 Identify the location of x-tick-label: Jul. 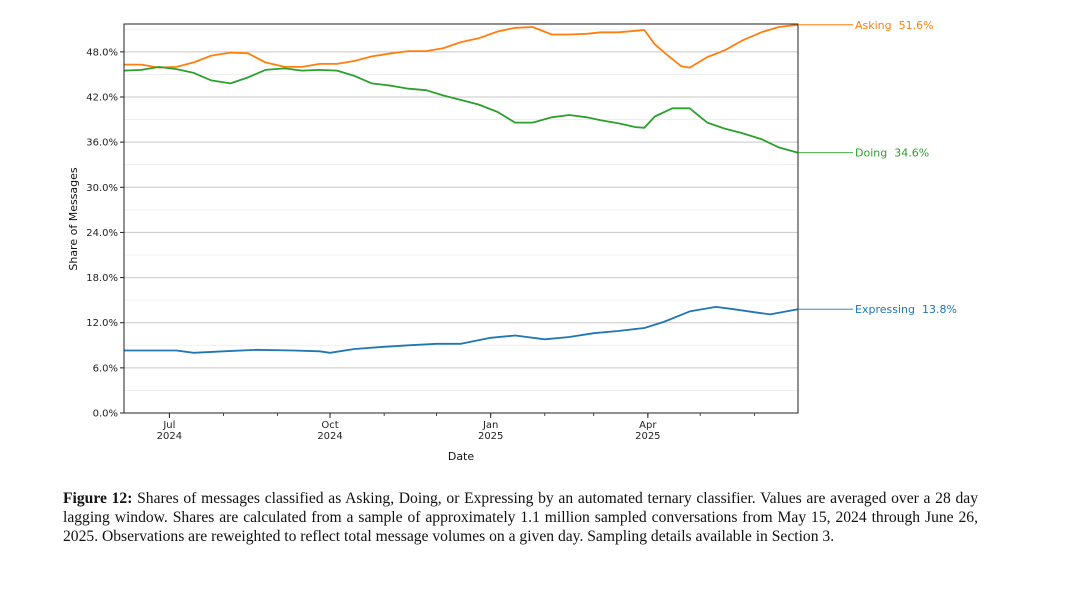
(168, 425).